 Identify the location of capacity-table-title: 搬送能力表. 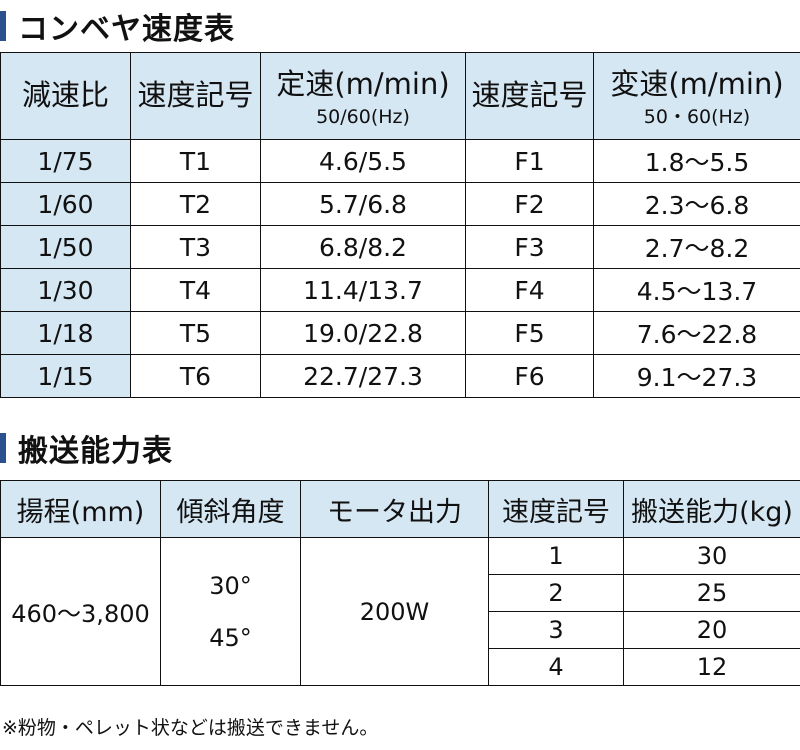
(86, 448).